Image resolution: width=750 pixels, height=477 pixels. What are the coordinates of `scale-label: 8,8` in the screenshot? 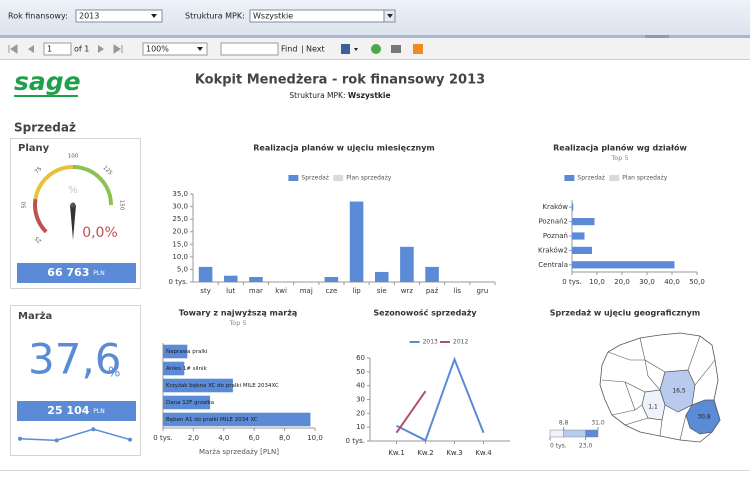 It's located at (564, 423).